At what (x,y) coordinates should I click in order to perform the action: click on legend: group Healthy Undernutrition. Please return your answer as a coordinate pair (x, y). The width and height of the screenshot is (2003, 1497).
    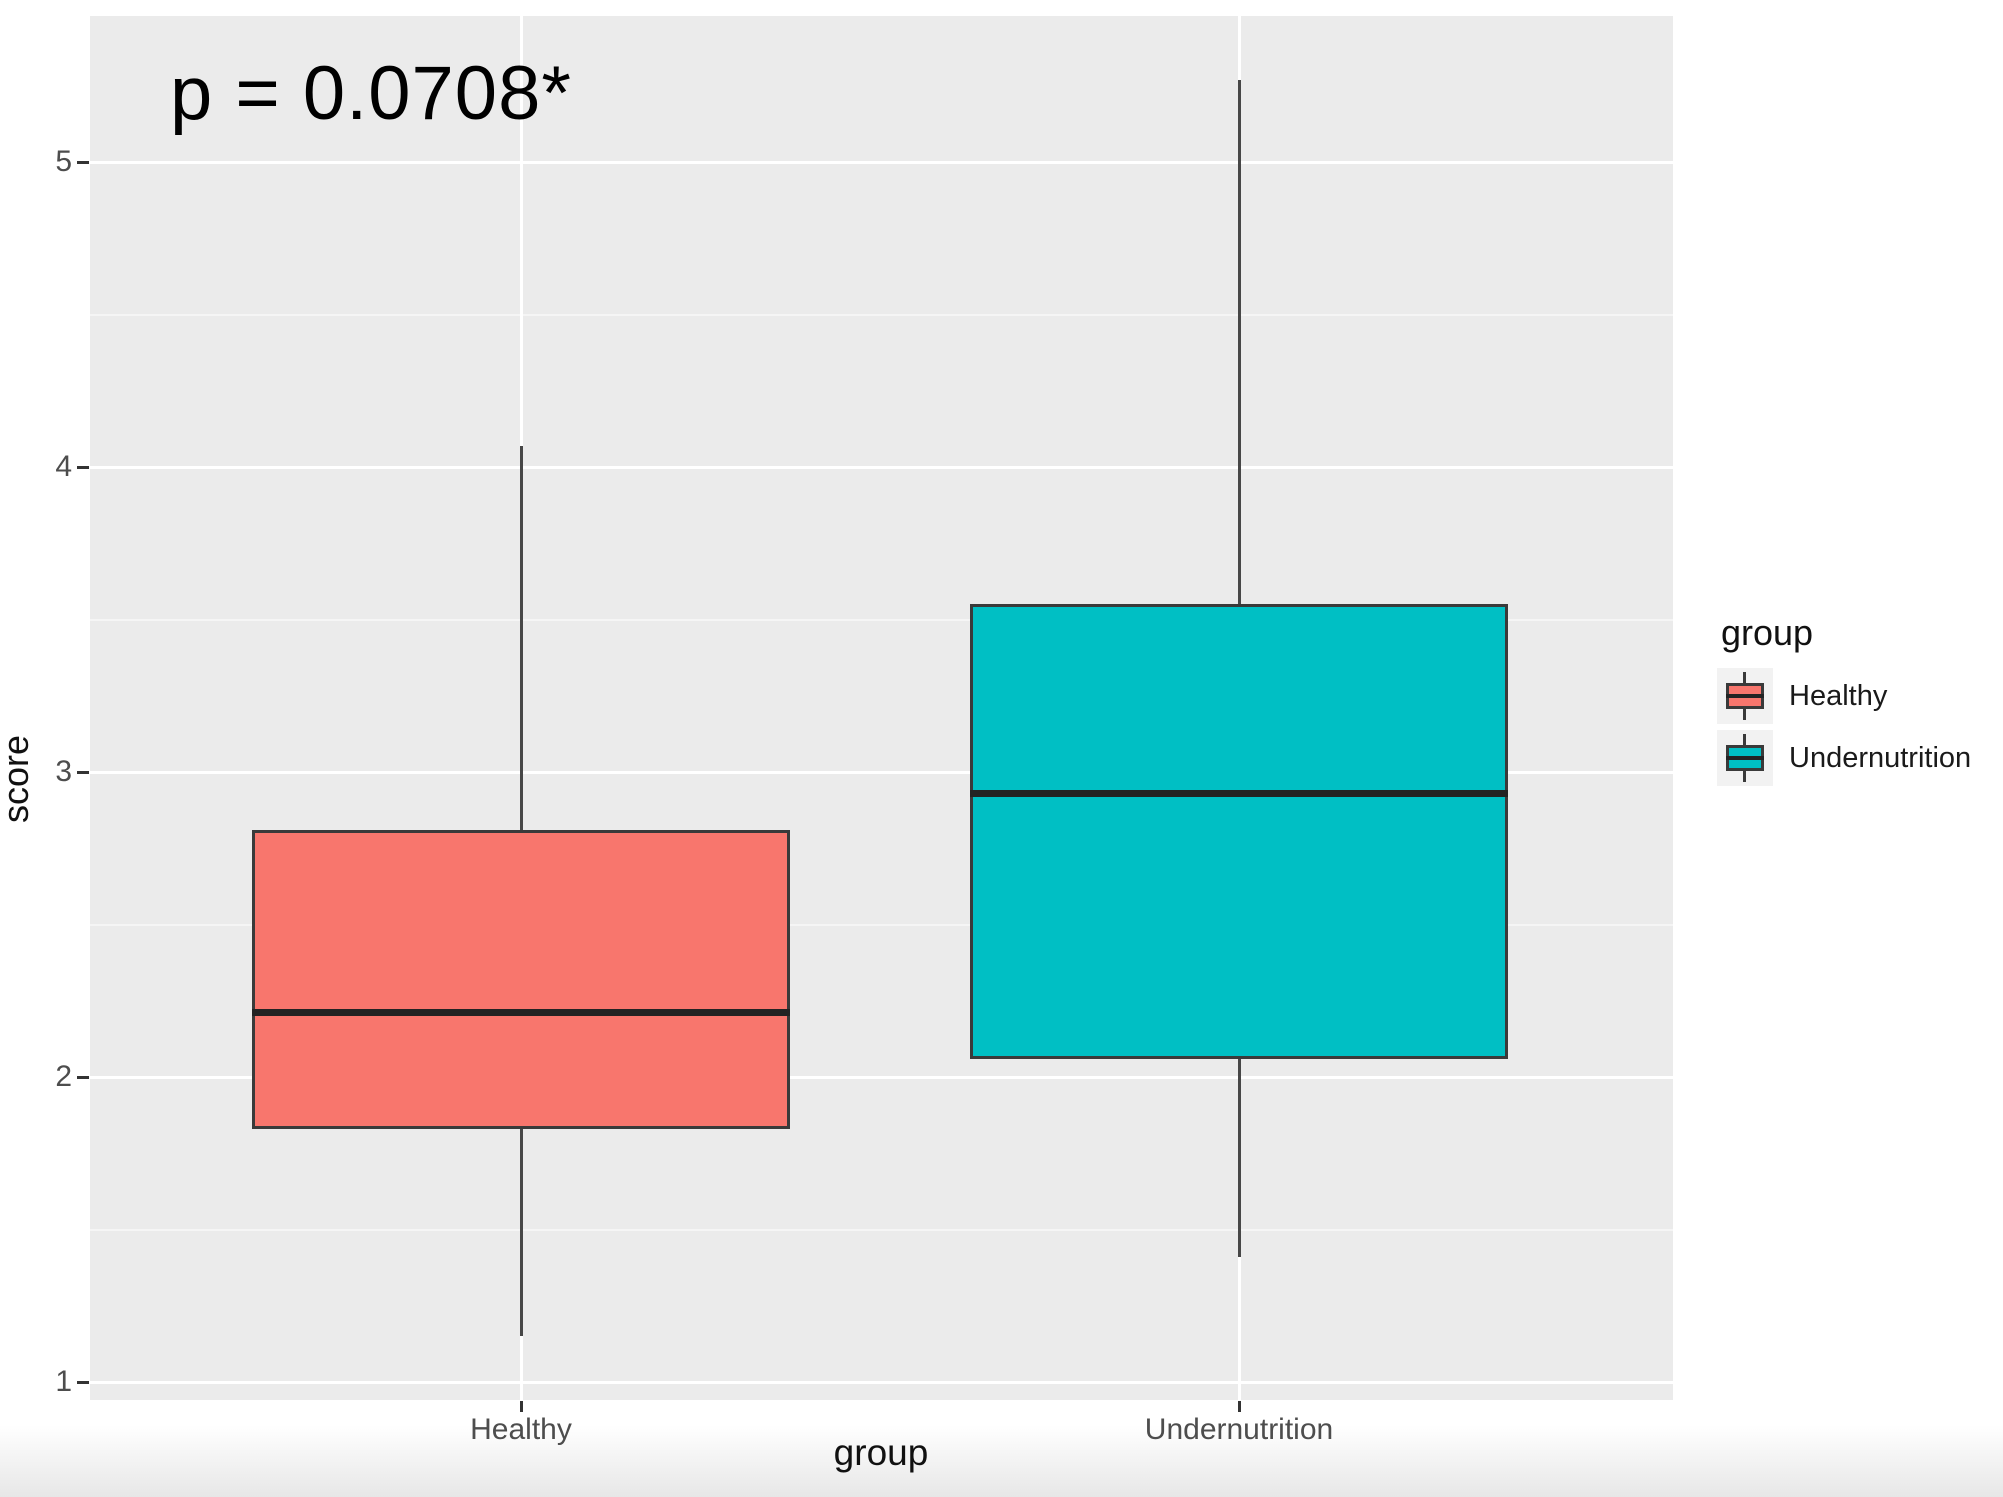
    Looking at the image, I should click on (1844, 702).